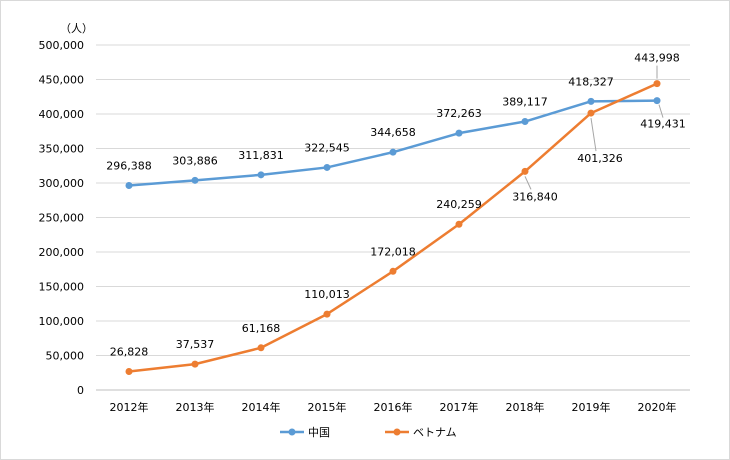 The height and width of the screenshot is (460, 730). Describe the element at coordinates (657, 58) in the screenshot. I see `data-label: 443,998` at that location.